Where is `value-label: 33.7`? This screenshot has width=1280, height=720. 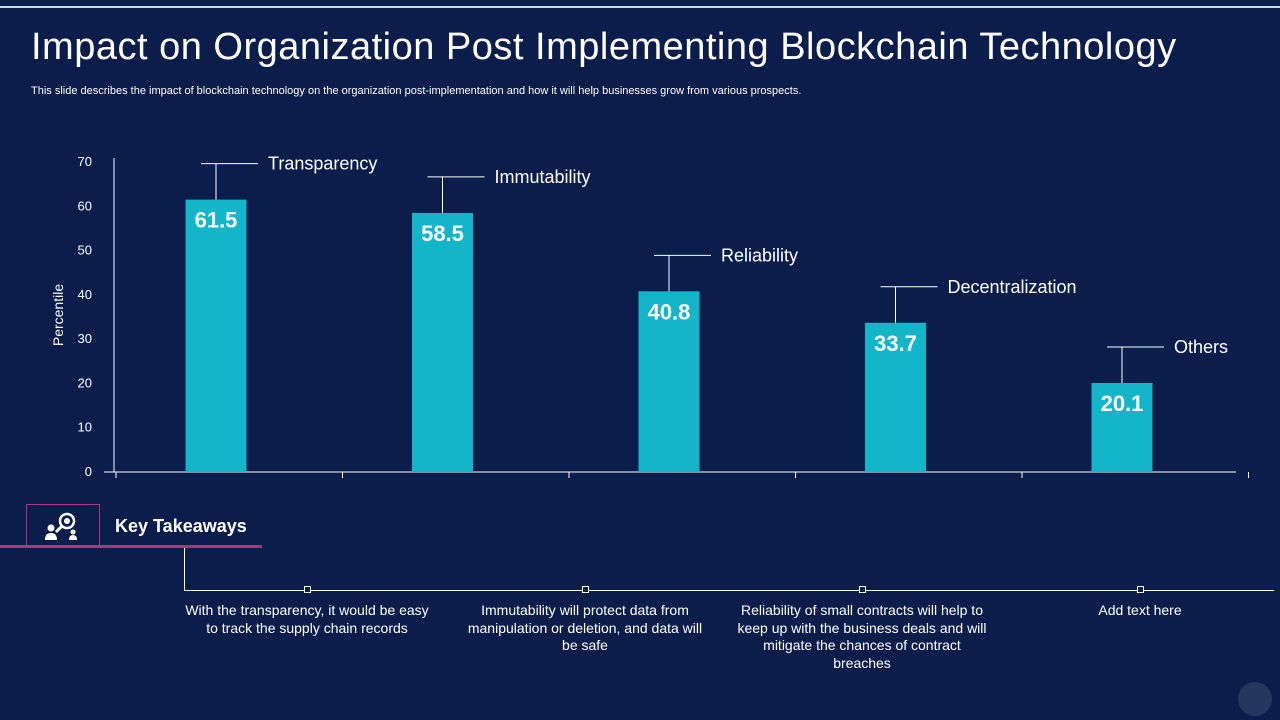 value-label: 33.7 is located at coordinates (895, 343).